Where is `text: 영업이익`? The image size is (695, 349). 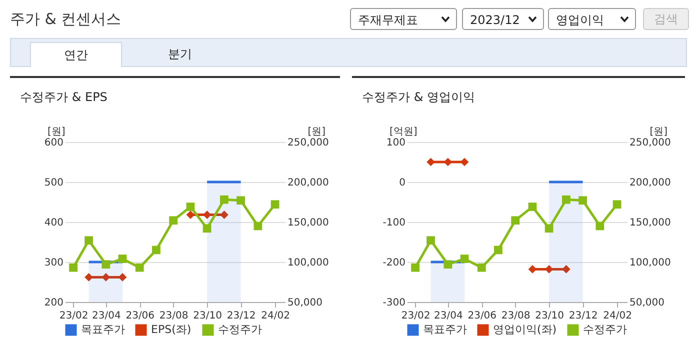
text: 영업이익 is located at coordinates (592, 19).